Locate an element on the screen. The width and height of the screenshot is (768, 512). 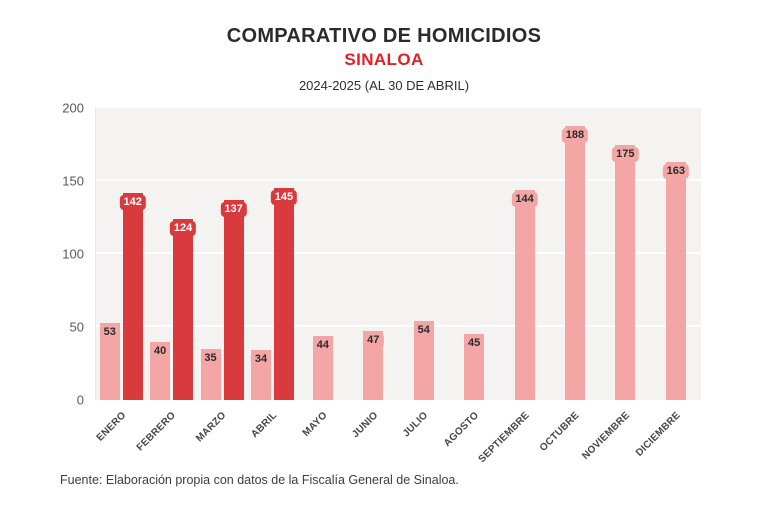
bar-2025-abril: 145 is located at coordinates (284, 294).